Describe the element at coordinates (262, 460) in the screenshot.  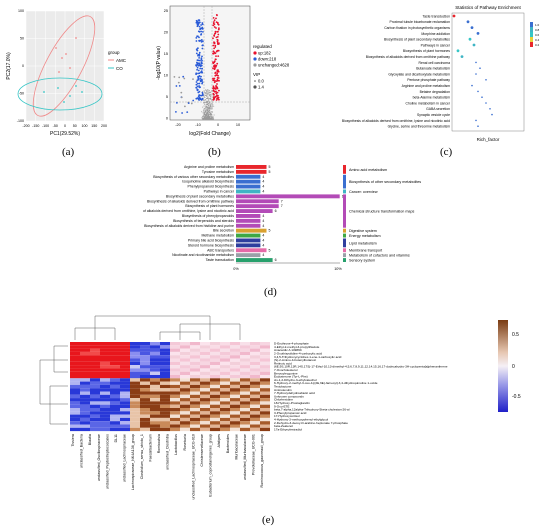
I see `heatmap-column-label: Ruminococcus_gauvreauii_group` at that location.